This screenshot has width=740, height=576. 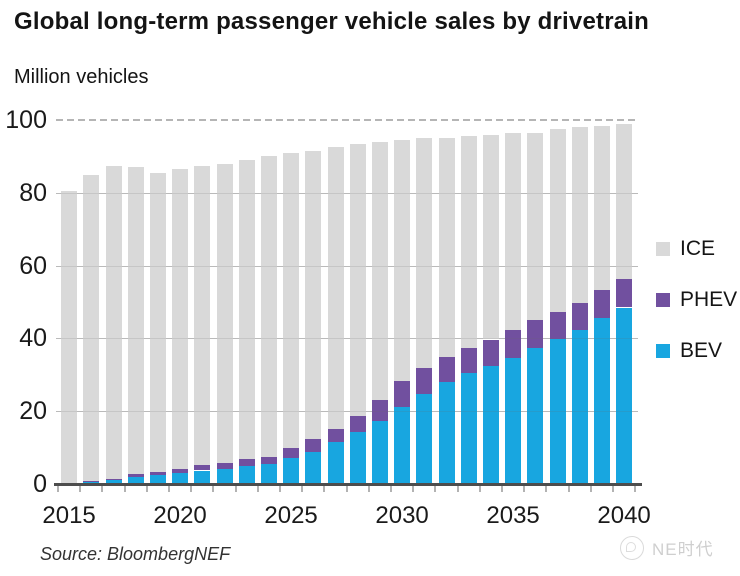 What do you see at coordinates (335, 288) in the screenshot?
I see `bar-2027-ice` at bounding box center [335, 288].